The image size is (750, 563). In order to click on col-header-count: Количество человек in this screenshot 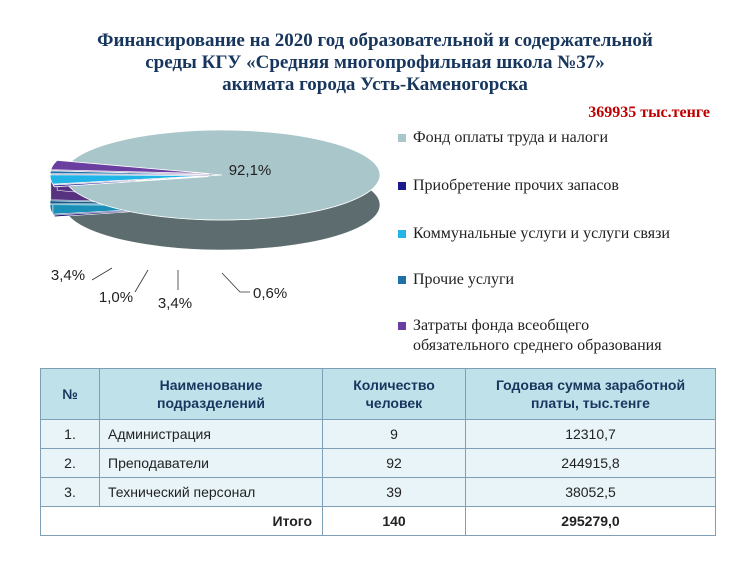, I will do `click(394, 394)`.